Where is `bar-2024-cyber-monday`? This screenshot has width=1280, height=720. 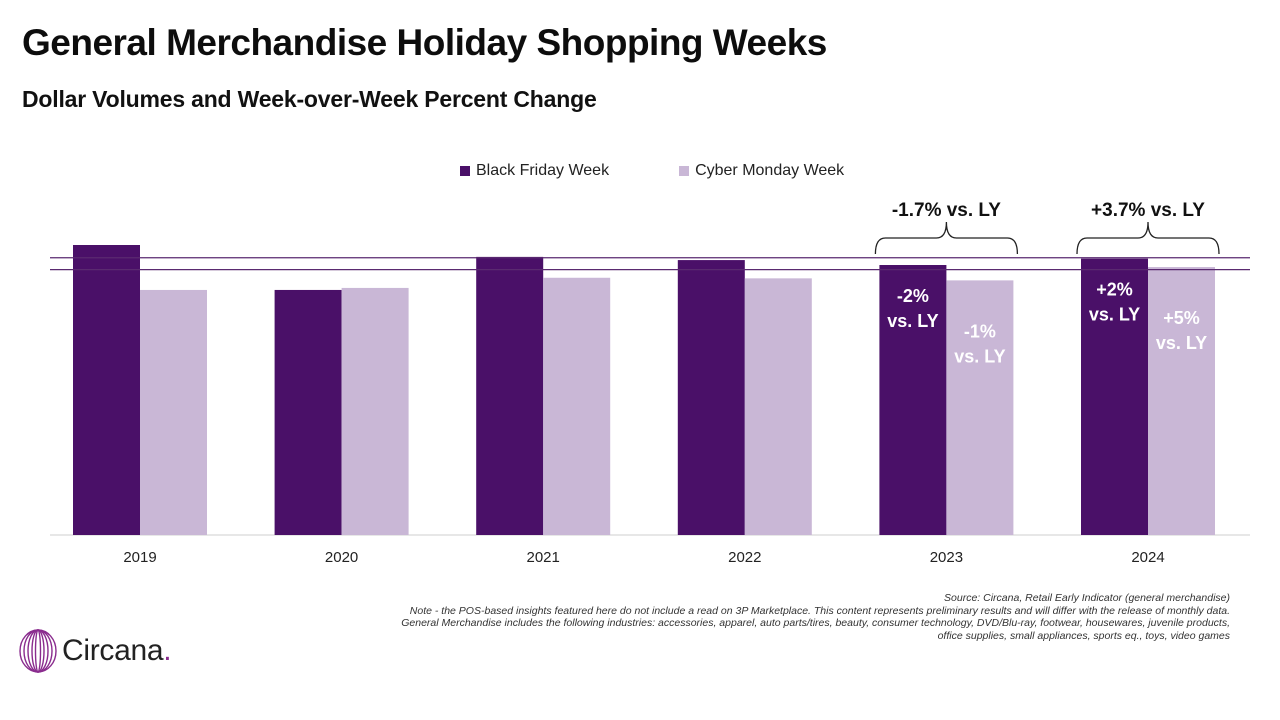 bar-2024-cyber-monday is located at coordinates (1181, 401).